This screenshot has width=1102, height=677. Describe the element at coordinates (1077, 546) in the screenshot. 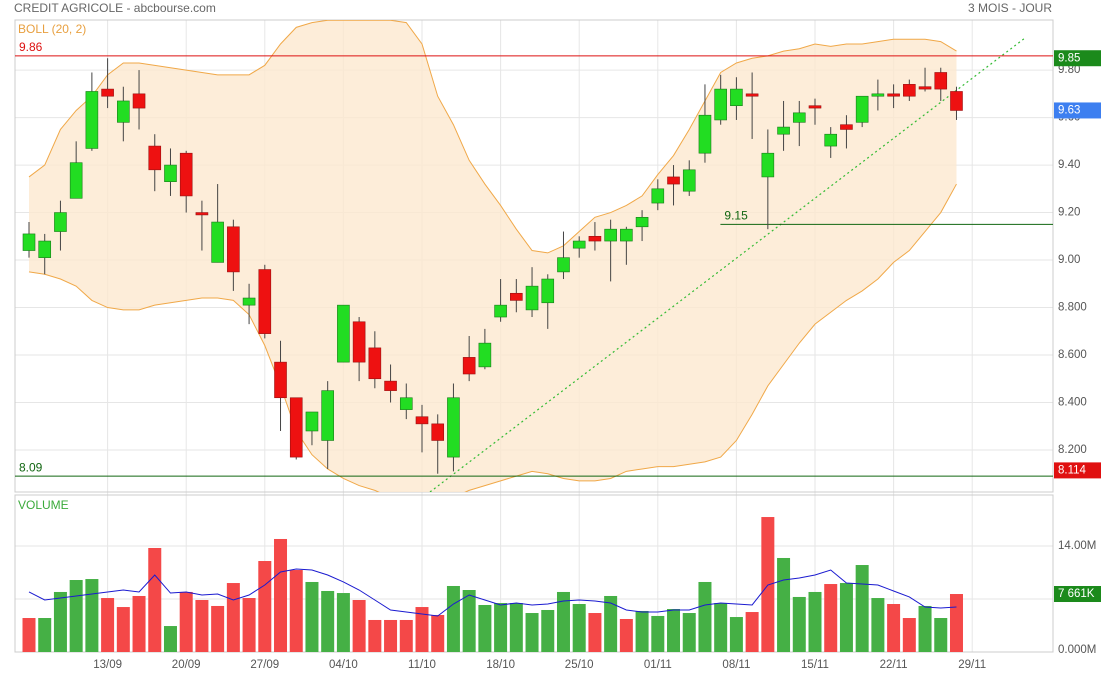

I see `volume-tick-label: 14.00M` at that location.